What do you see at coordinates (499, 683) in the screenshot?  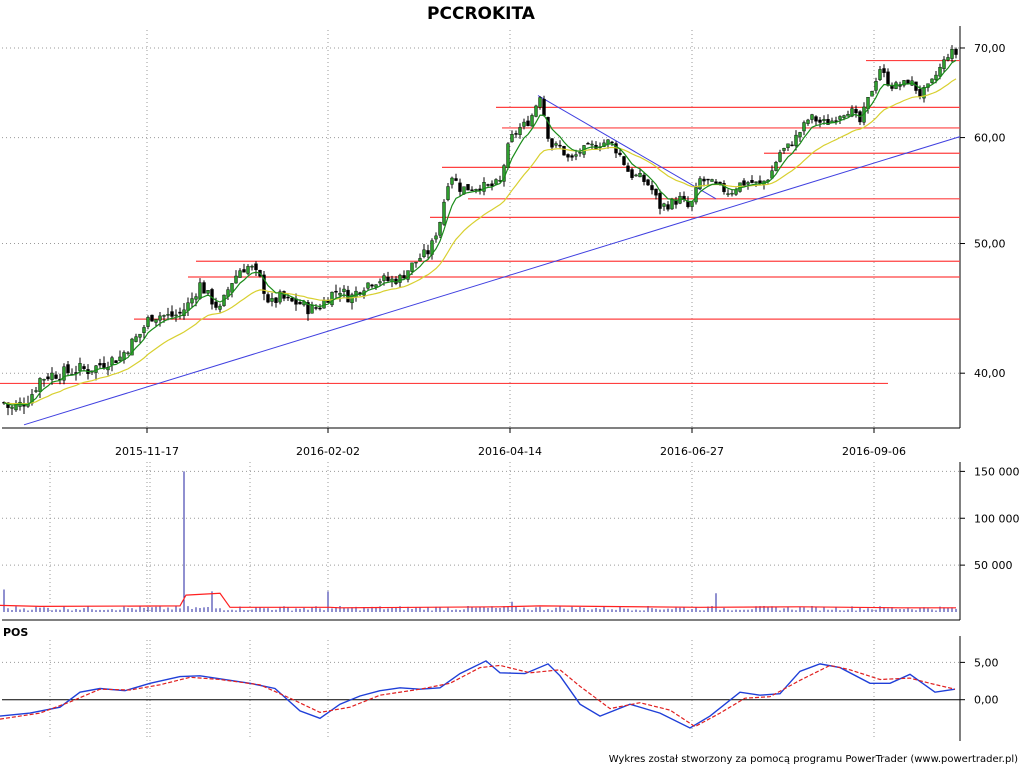 I see `pos-panel: POS 5,00 0,00` at bounding box center [499, 683].